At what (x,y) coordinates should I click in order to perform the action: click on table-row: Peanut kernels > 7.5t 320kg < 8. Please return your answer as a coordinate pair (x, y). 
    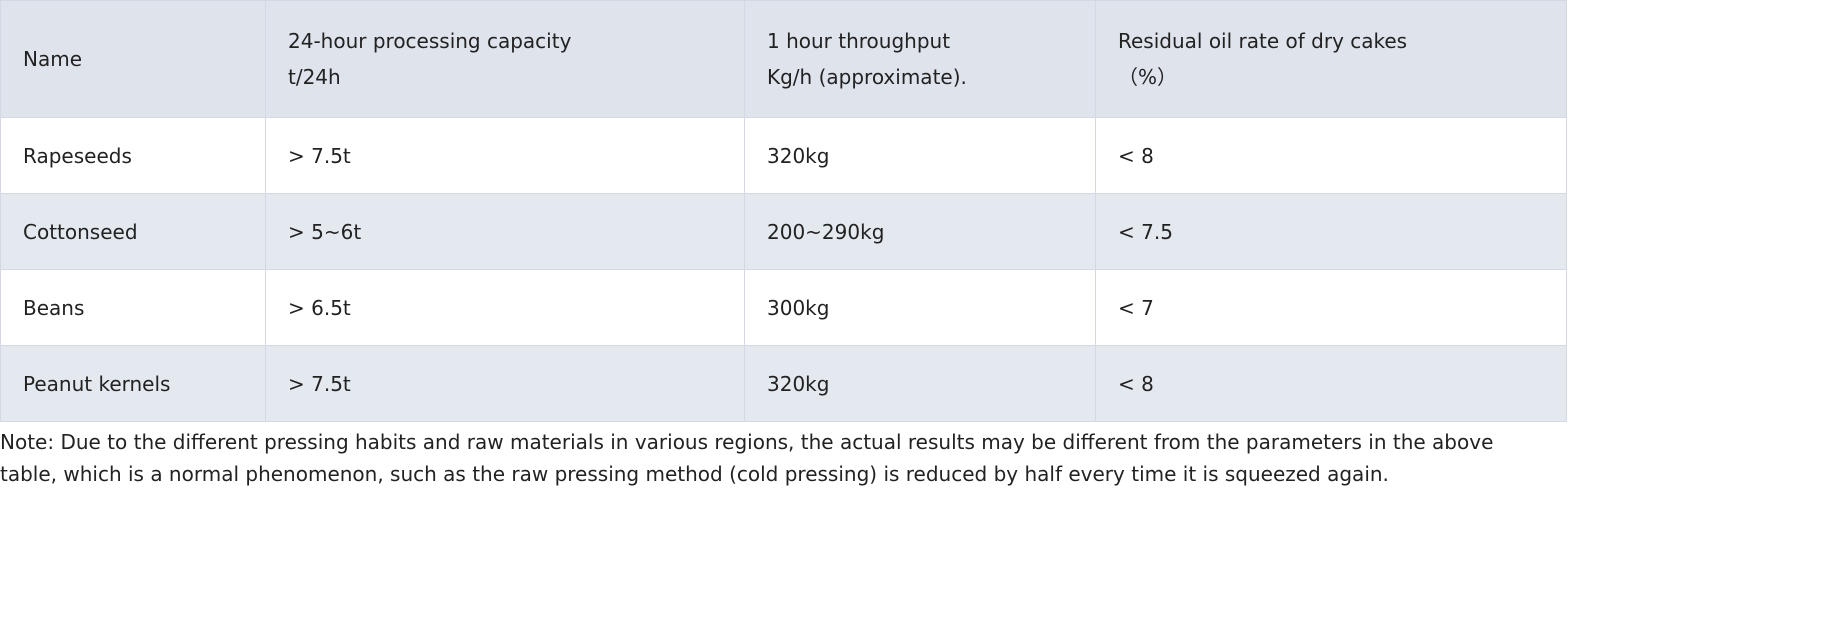
    Looking at the image, I should click on (783, 383).